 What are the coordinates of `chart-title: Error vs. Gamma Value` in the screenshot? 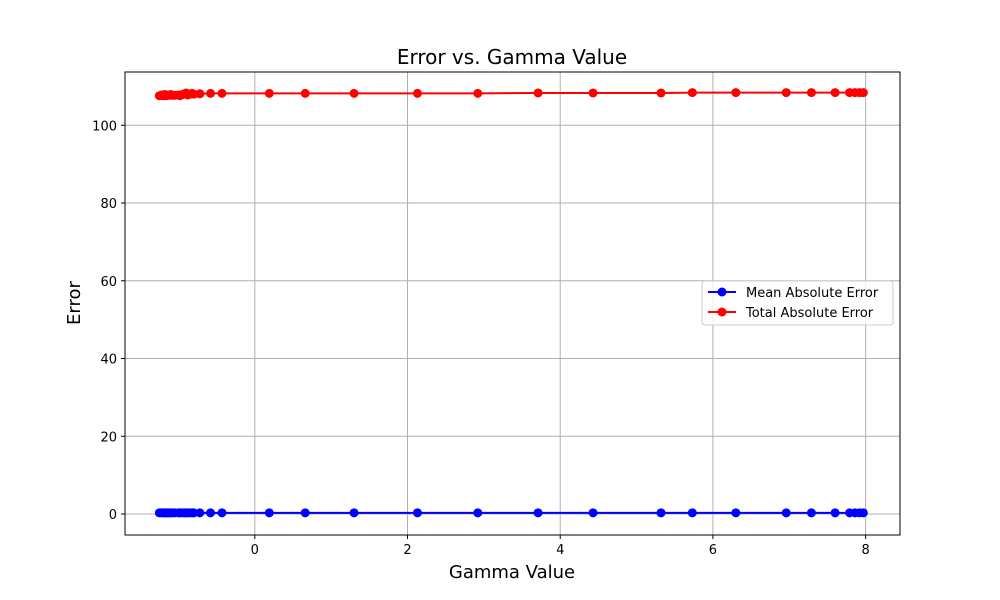 It's located at (512, 57).